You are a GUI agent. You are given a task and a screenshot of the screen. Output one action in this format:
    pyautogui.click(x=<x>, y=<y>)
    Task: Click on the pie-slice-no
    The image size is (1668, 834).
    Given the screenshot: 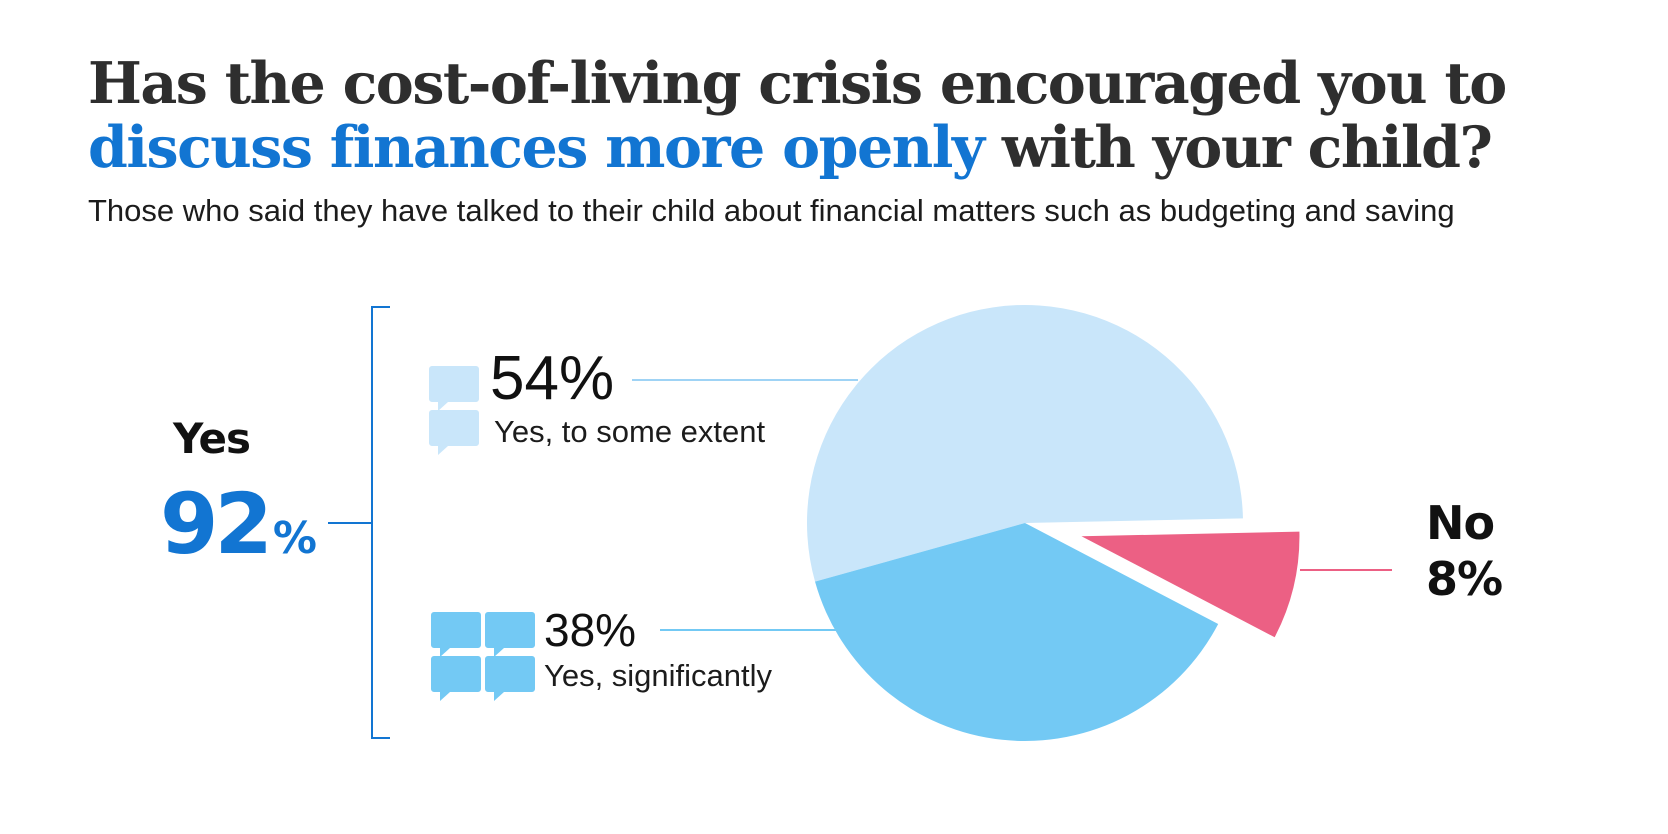 What is the action you would take?
    pyautogui.click(x=1190, y=584)
    